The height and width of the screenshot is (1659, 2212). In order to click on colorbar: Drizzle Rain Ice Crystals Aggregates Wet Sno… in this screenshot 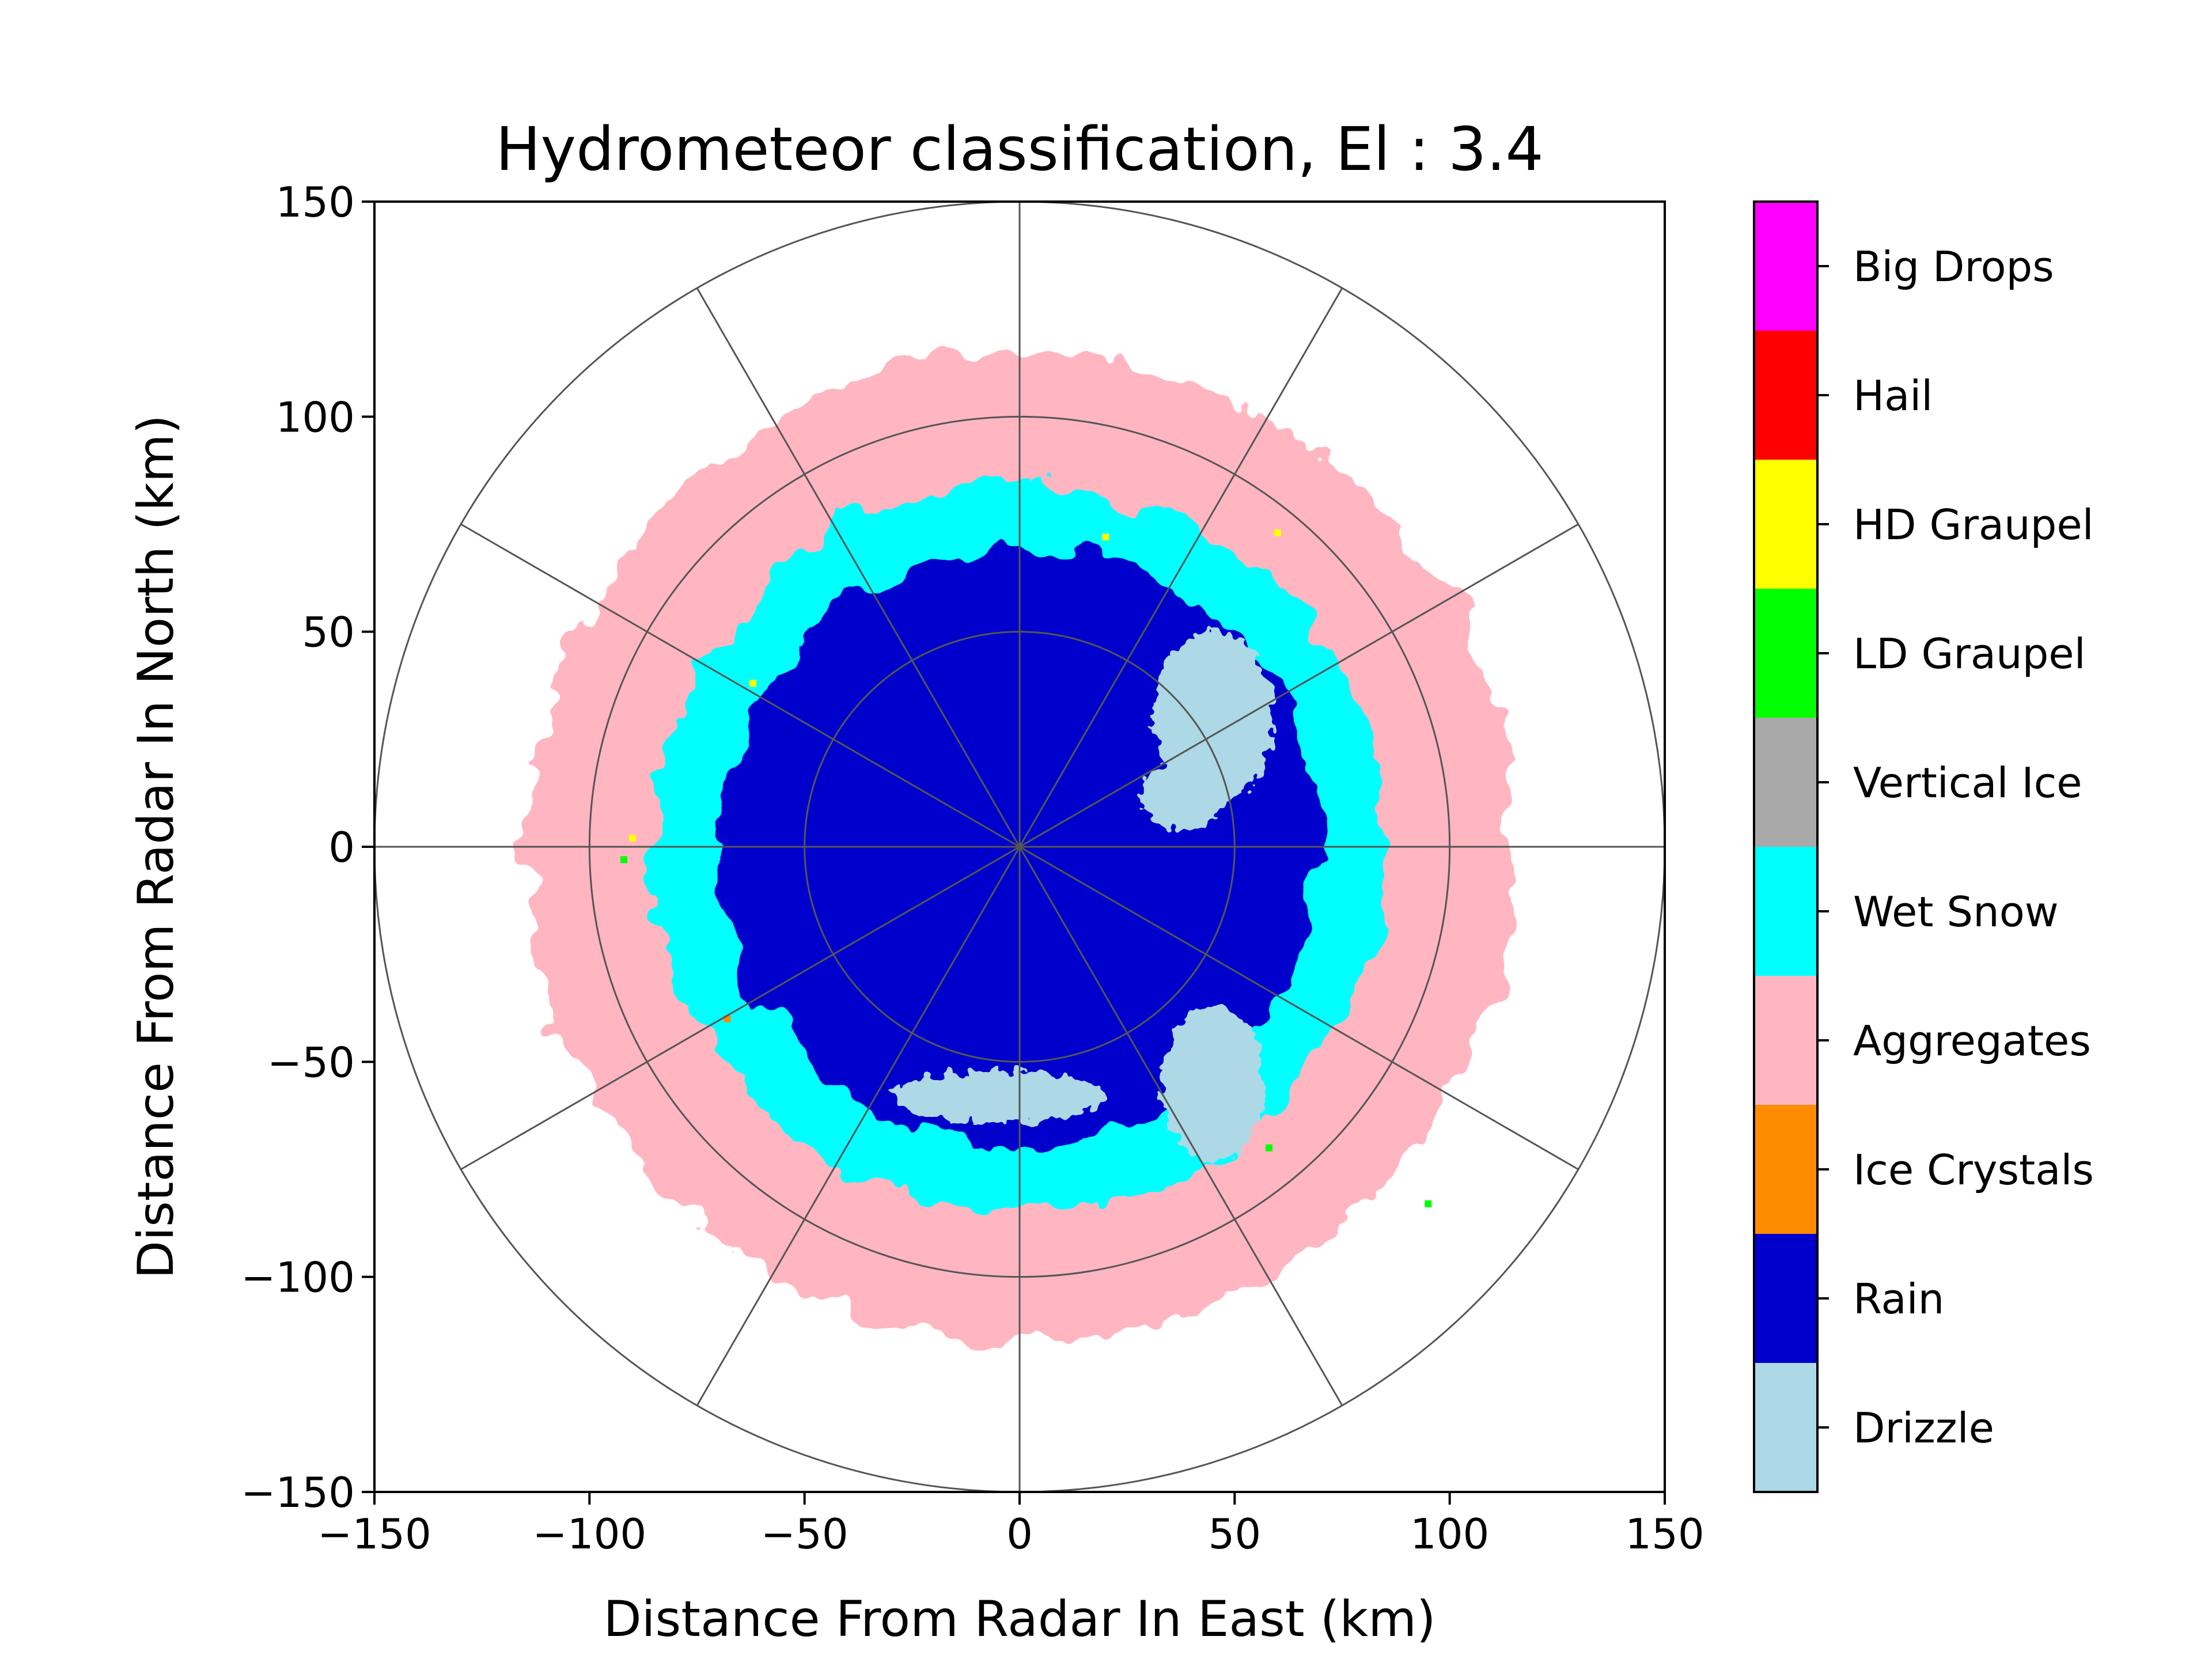, I will do `click(1923, 846)`.